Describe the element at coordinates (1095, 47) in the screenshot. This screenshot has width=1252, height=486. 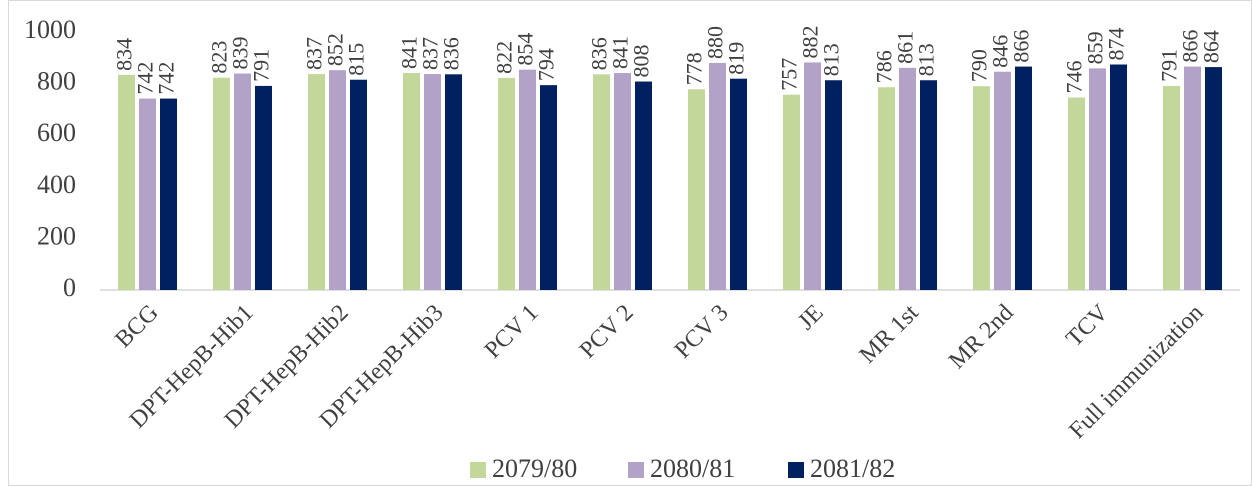
I see `value-label: 859` at that location.